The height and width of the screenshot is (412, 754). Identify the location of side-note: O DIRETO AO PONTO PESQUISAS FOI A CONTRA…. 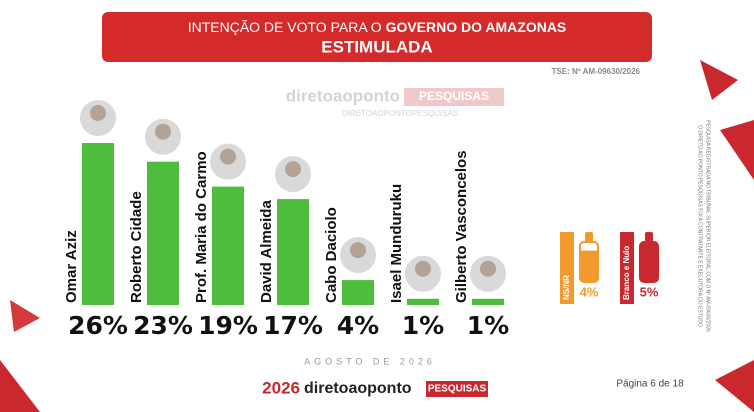
(700, 226).